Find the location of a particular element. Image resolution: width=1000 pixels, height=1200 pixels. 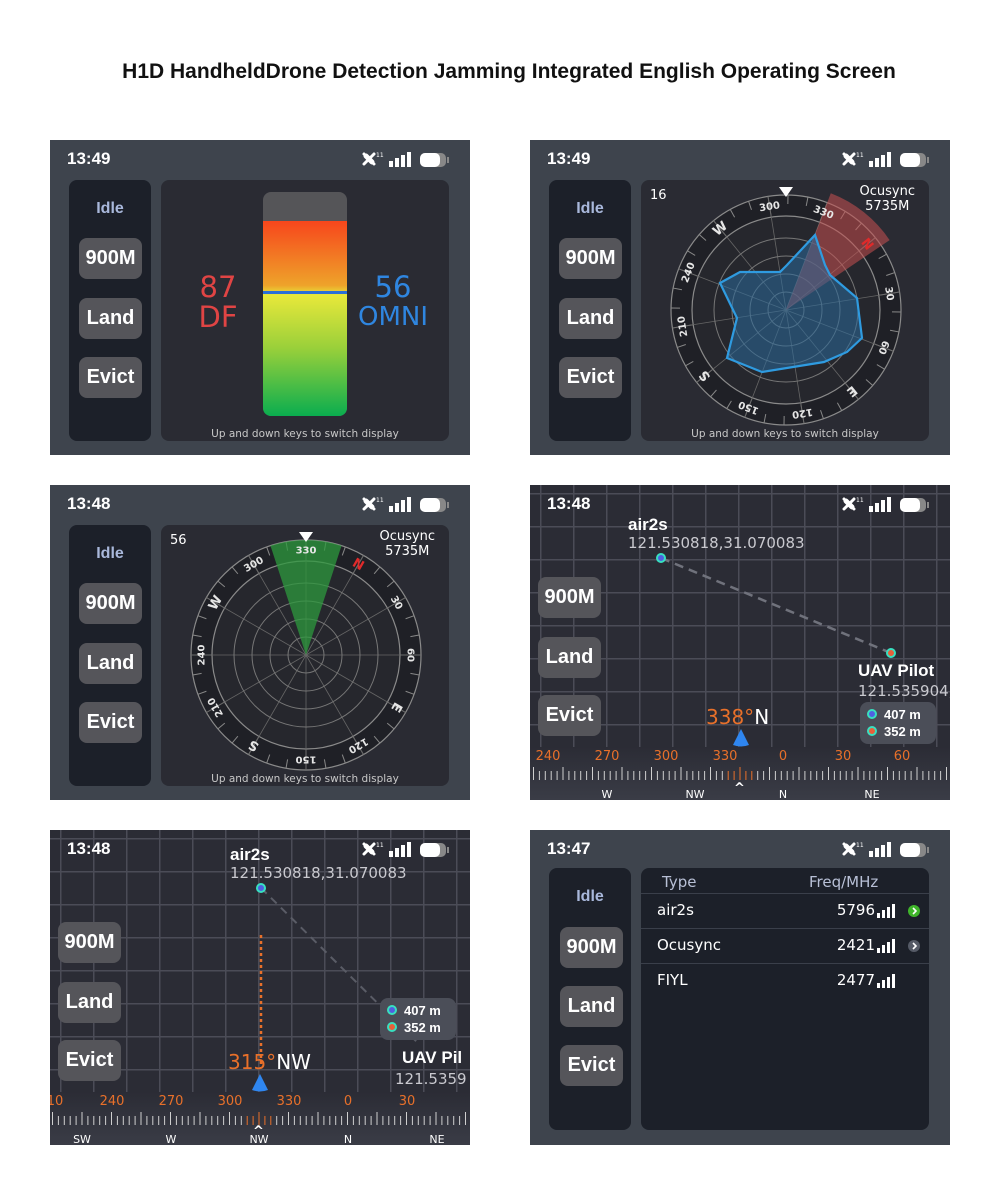

compass-label: 240 is located at coordinates (202, 655).